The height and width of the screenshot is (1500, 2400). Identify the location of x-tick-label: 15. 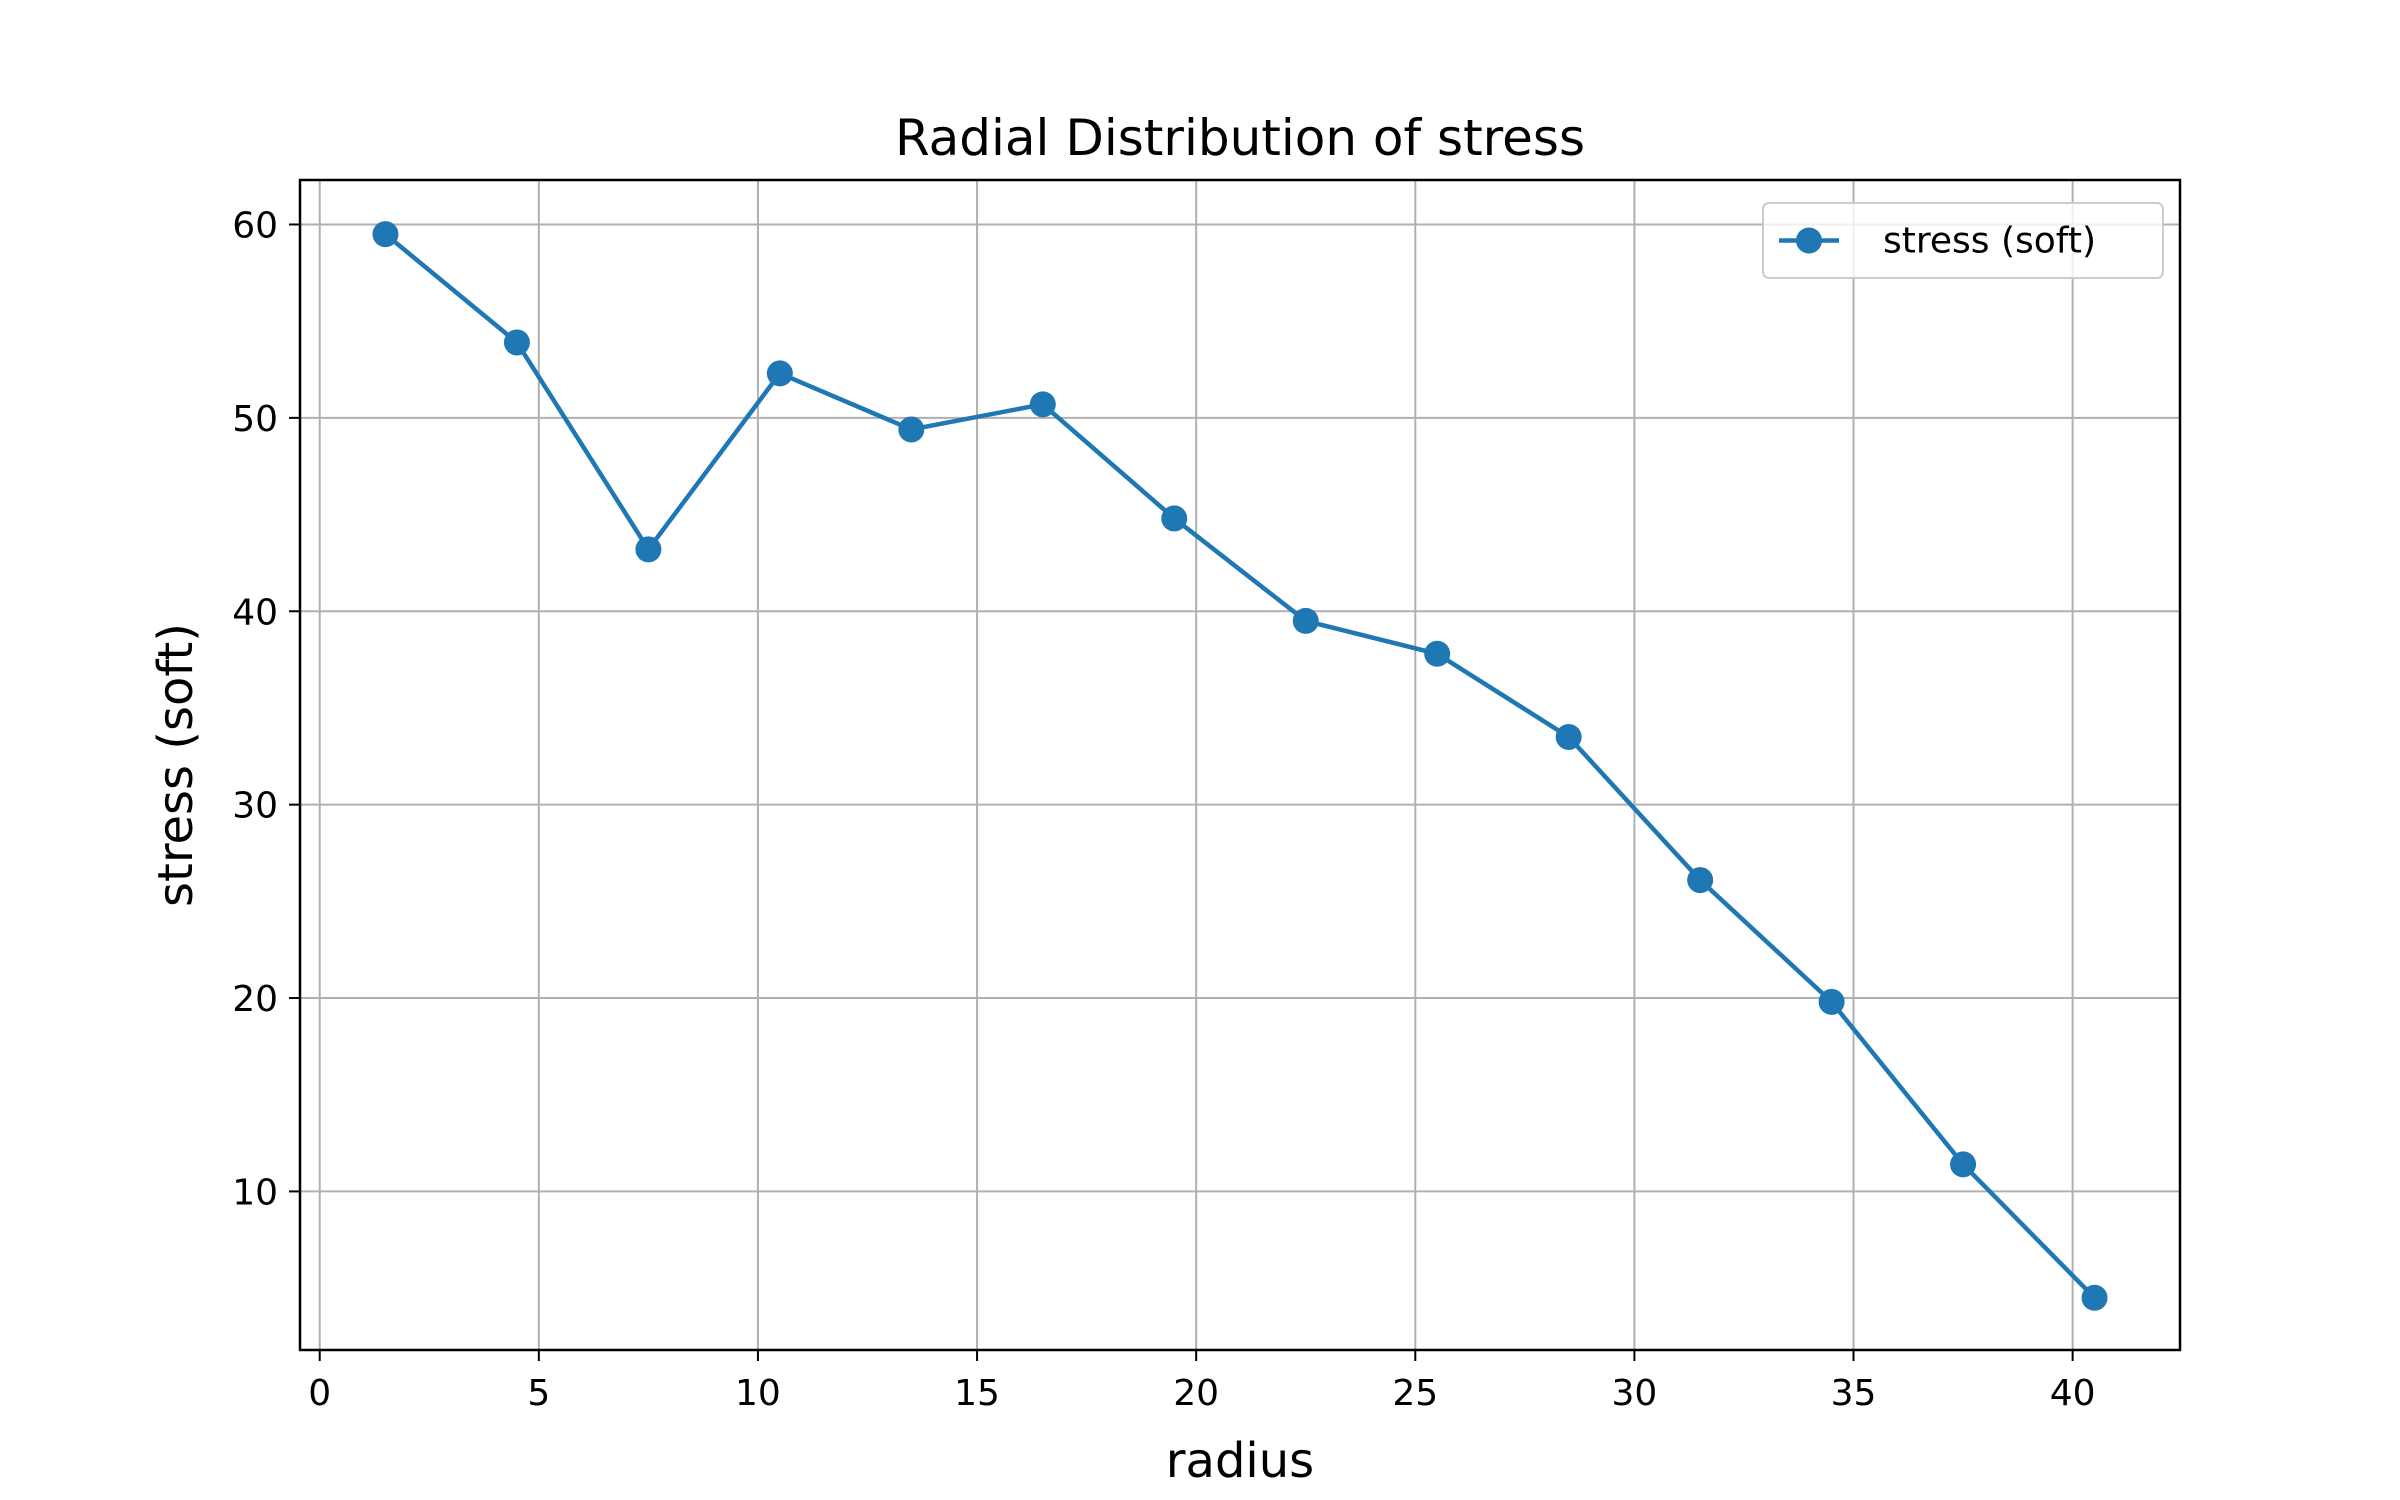
(977, 1393).